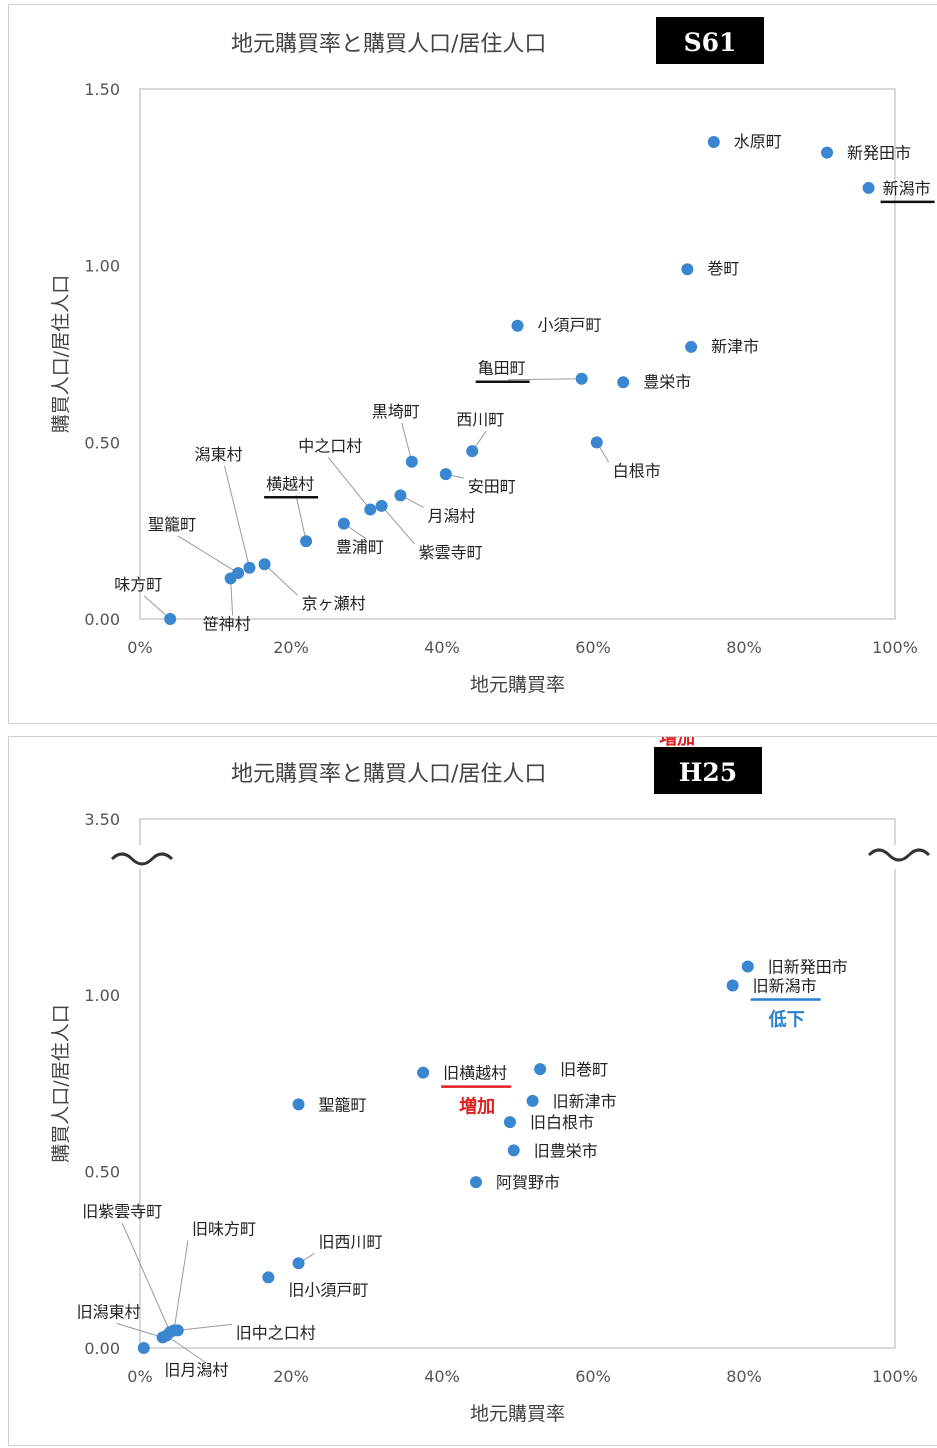 The height and width of the screenshot is (1448, 937). What do you see at coordinates (879, 153) in the screenshot?
I see `point-label: 新発田市` at bounding box center [879, 153].